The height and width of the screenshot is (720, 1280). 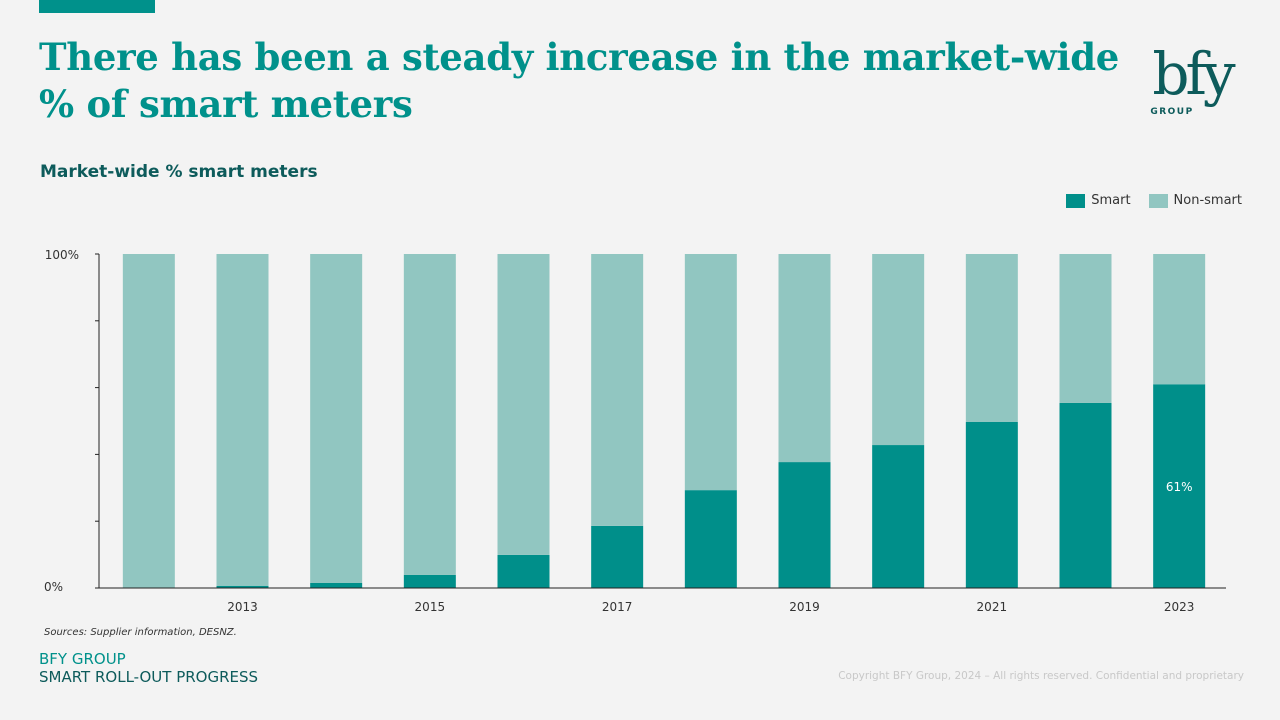 What do you see at coordinates (1179, 319) in the screenshot?
I see `bar-non-smart-2023` at bounding box center [1179, 319].